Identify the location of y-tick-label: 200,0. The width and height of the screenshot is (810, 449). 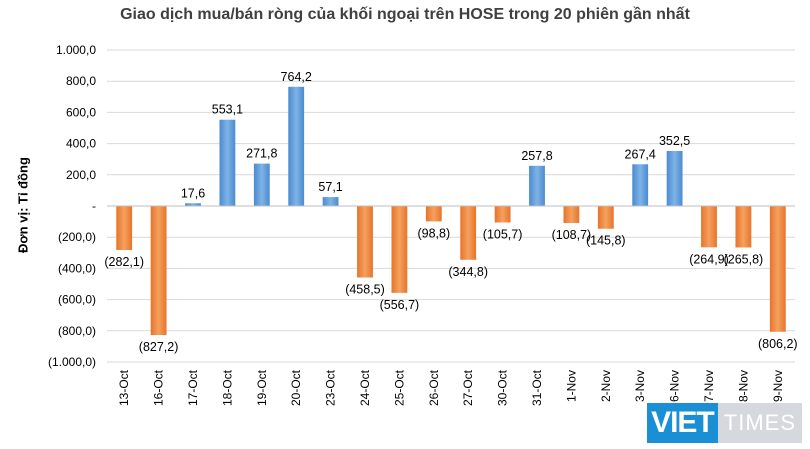
(81, 175).